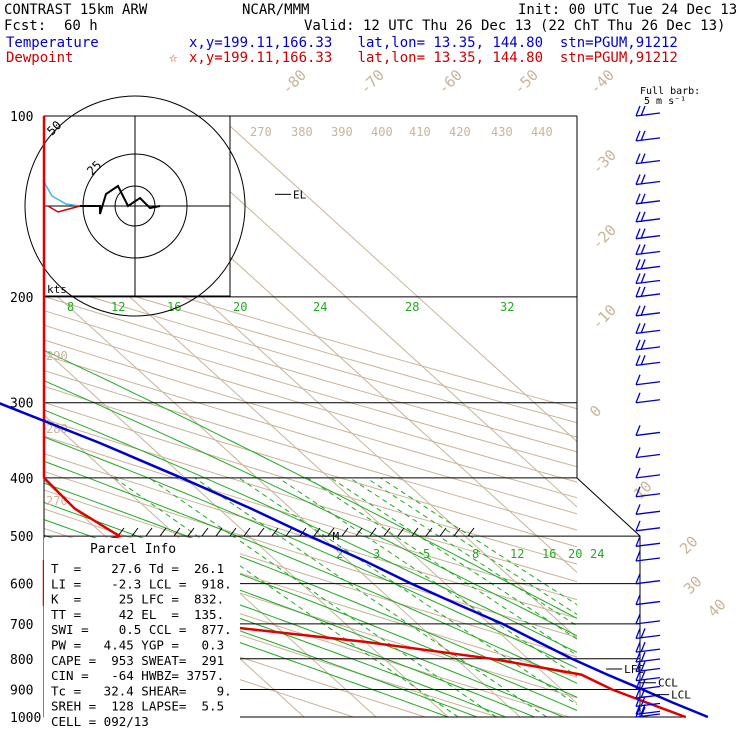 This screenshot has width=740, height=740. Describe the element at coordinates (52, 43) in the screenshot. I see `temperature-legend: Temperature` at that location.